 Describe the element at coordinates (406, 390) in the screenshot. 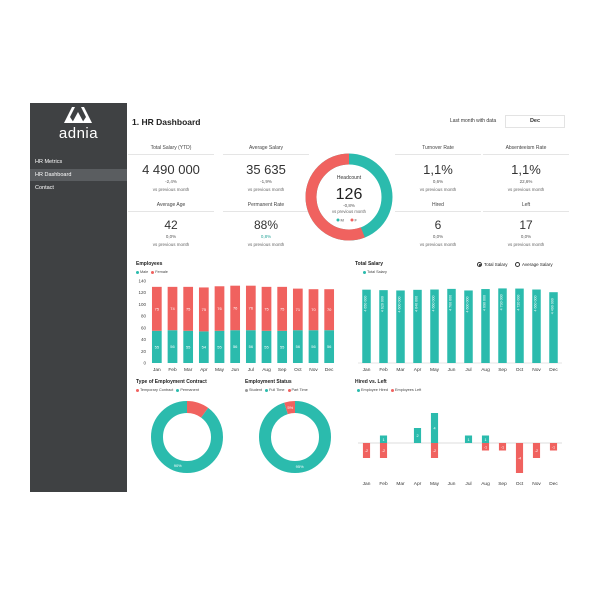

I see `legend-left: Employees Left` at that location.